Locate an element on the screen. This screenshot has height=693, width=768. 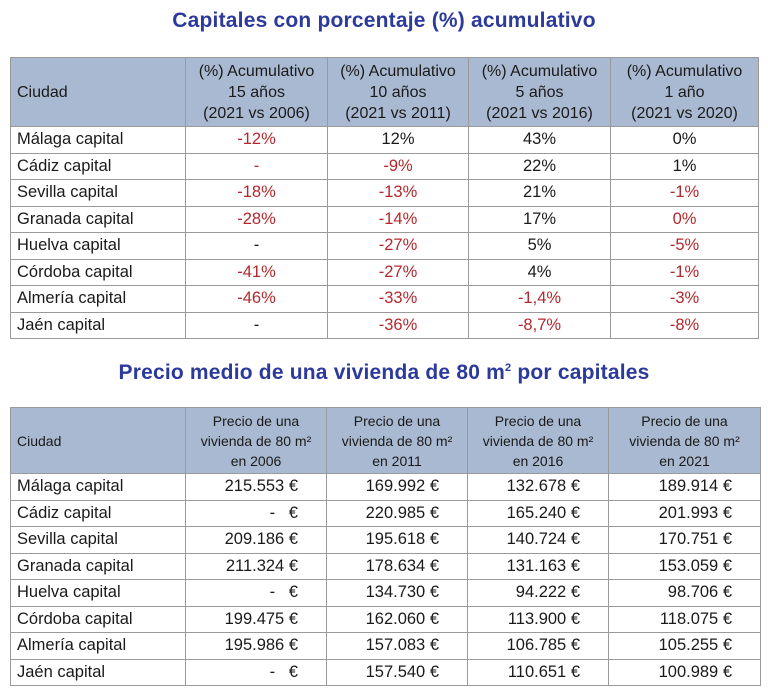
column-header: (%) Acumulativo 15 años (2021 vs 2006) is located at coordinates (256, 92).